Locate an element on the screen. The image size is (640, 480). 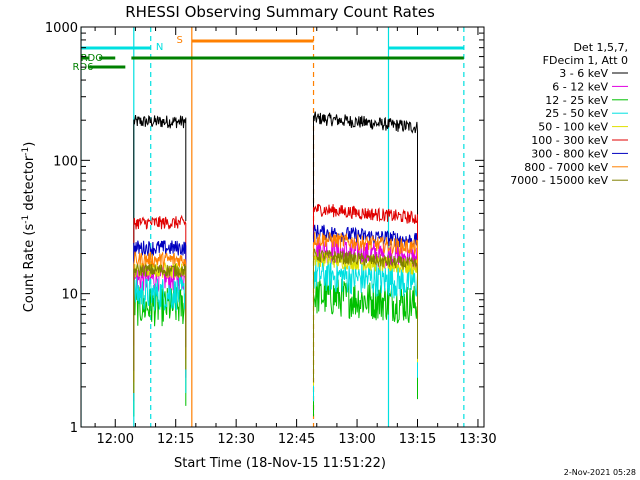
series-trace-6-seg0 is located at coordinates (160, 305).